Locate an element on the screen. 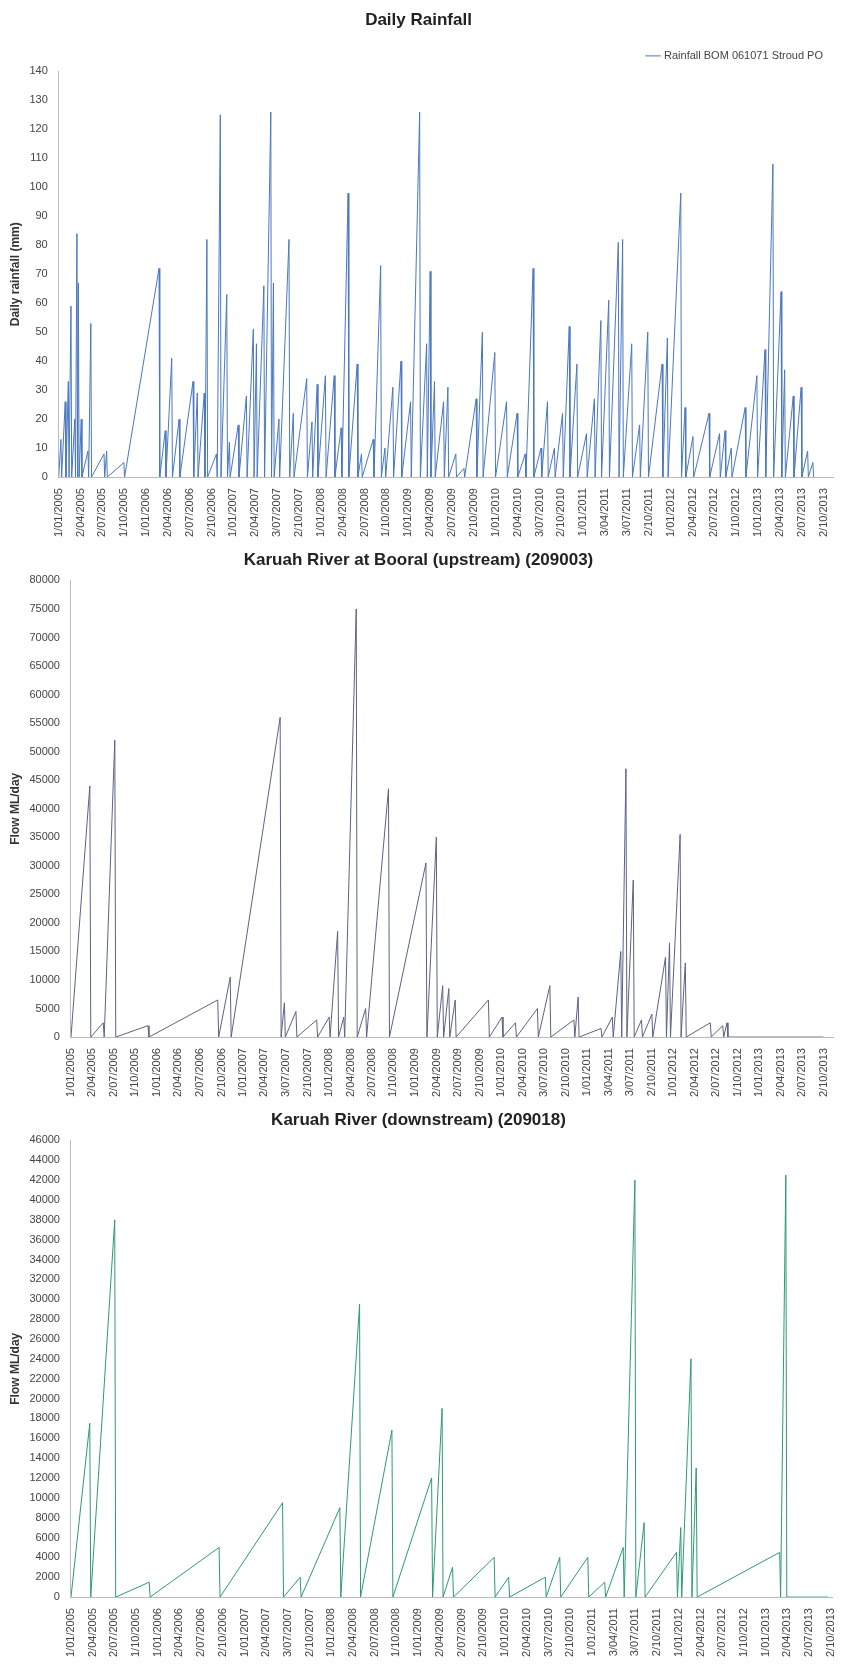 The image size is (847, 1664). x-tick-label: 2/04/2010 is located at coordinates (521, 1072).